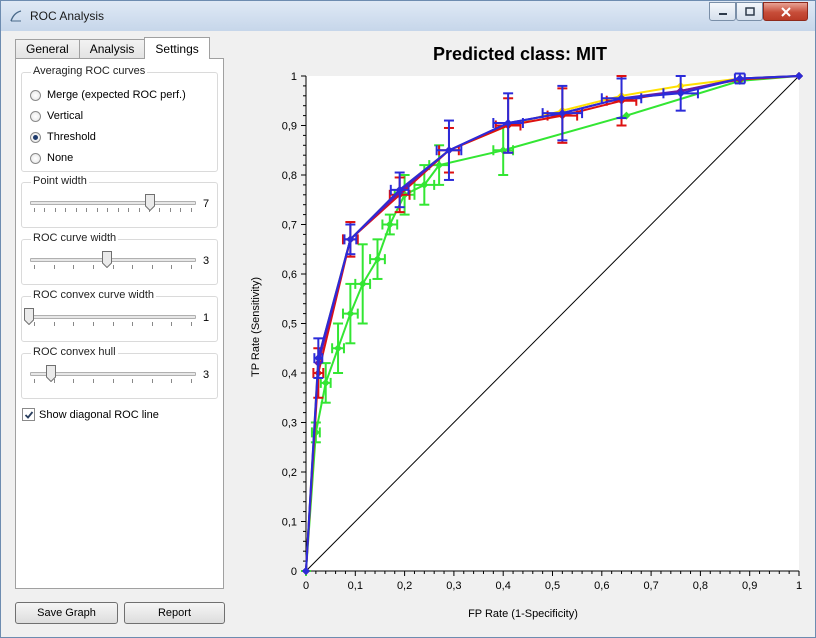 This screenshot has height=638, width=816. I want to click on point-width-slider, so click(113, 203).